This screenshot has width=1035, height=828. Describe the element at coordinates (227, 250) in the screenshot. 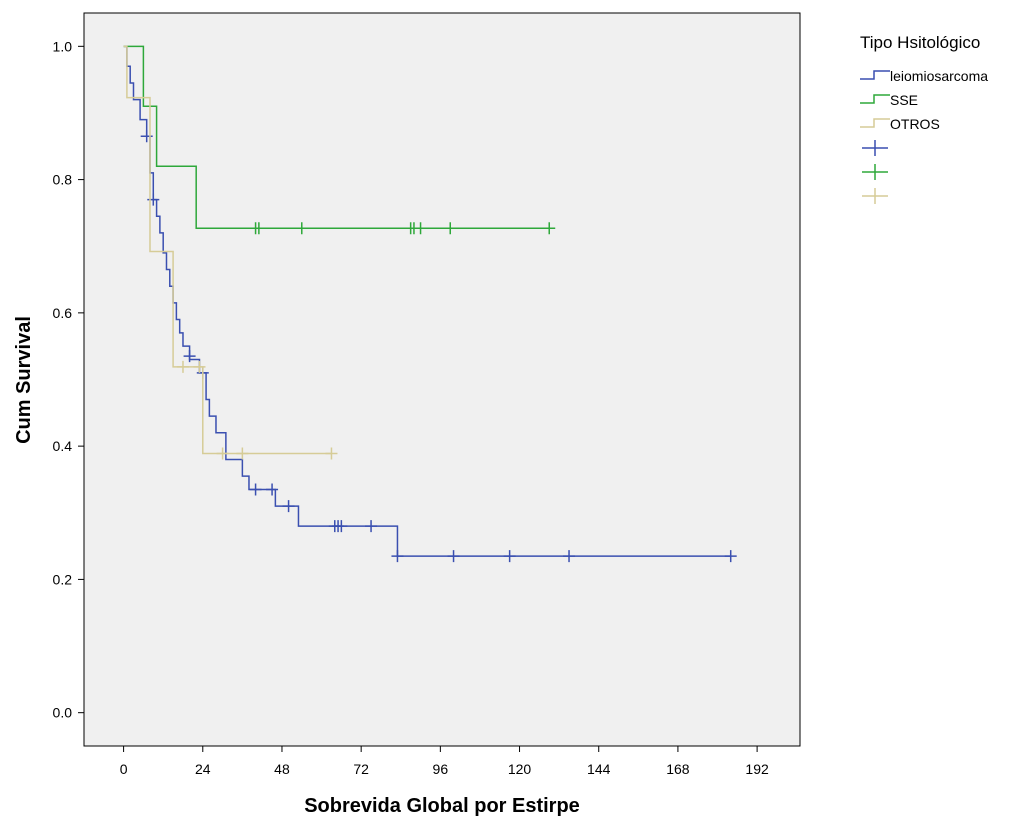

I see `series-line-otros` at that location.